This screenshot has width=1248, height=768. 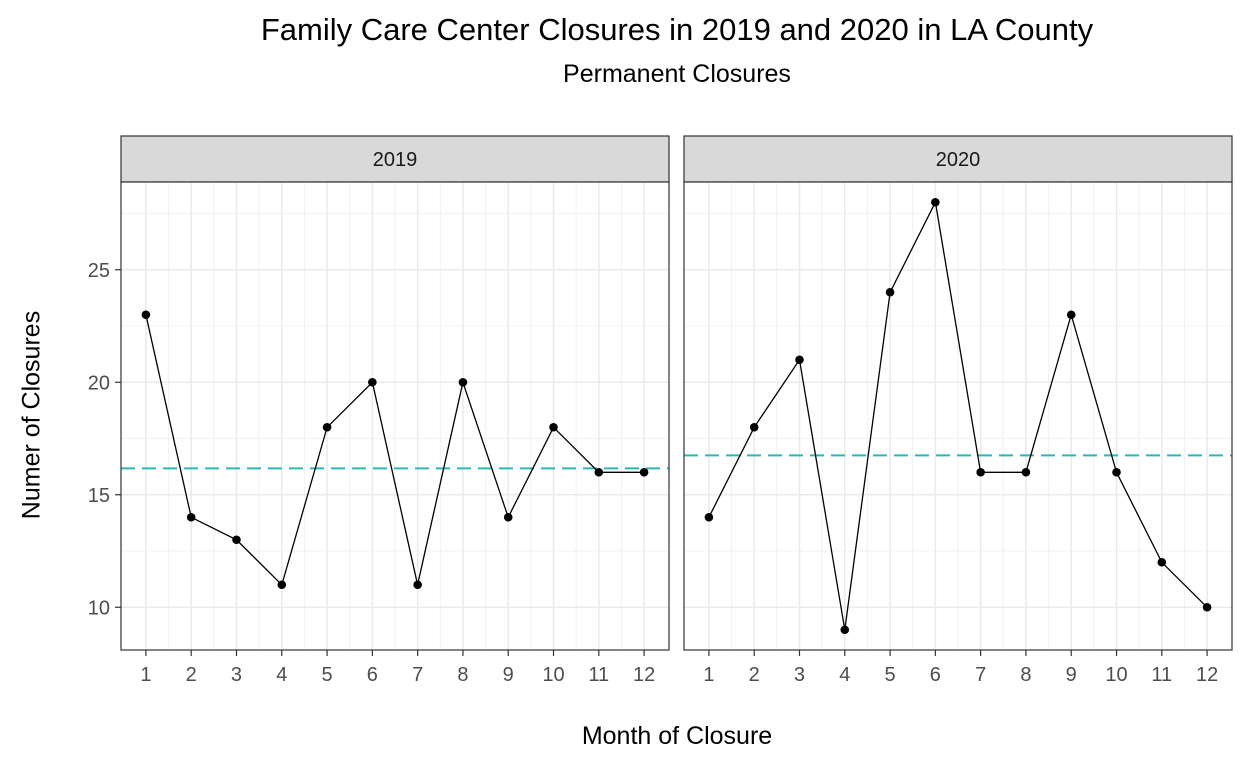 I want to click on panel-2020-x-tick-label: 12, so click(x=1207, y=675).